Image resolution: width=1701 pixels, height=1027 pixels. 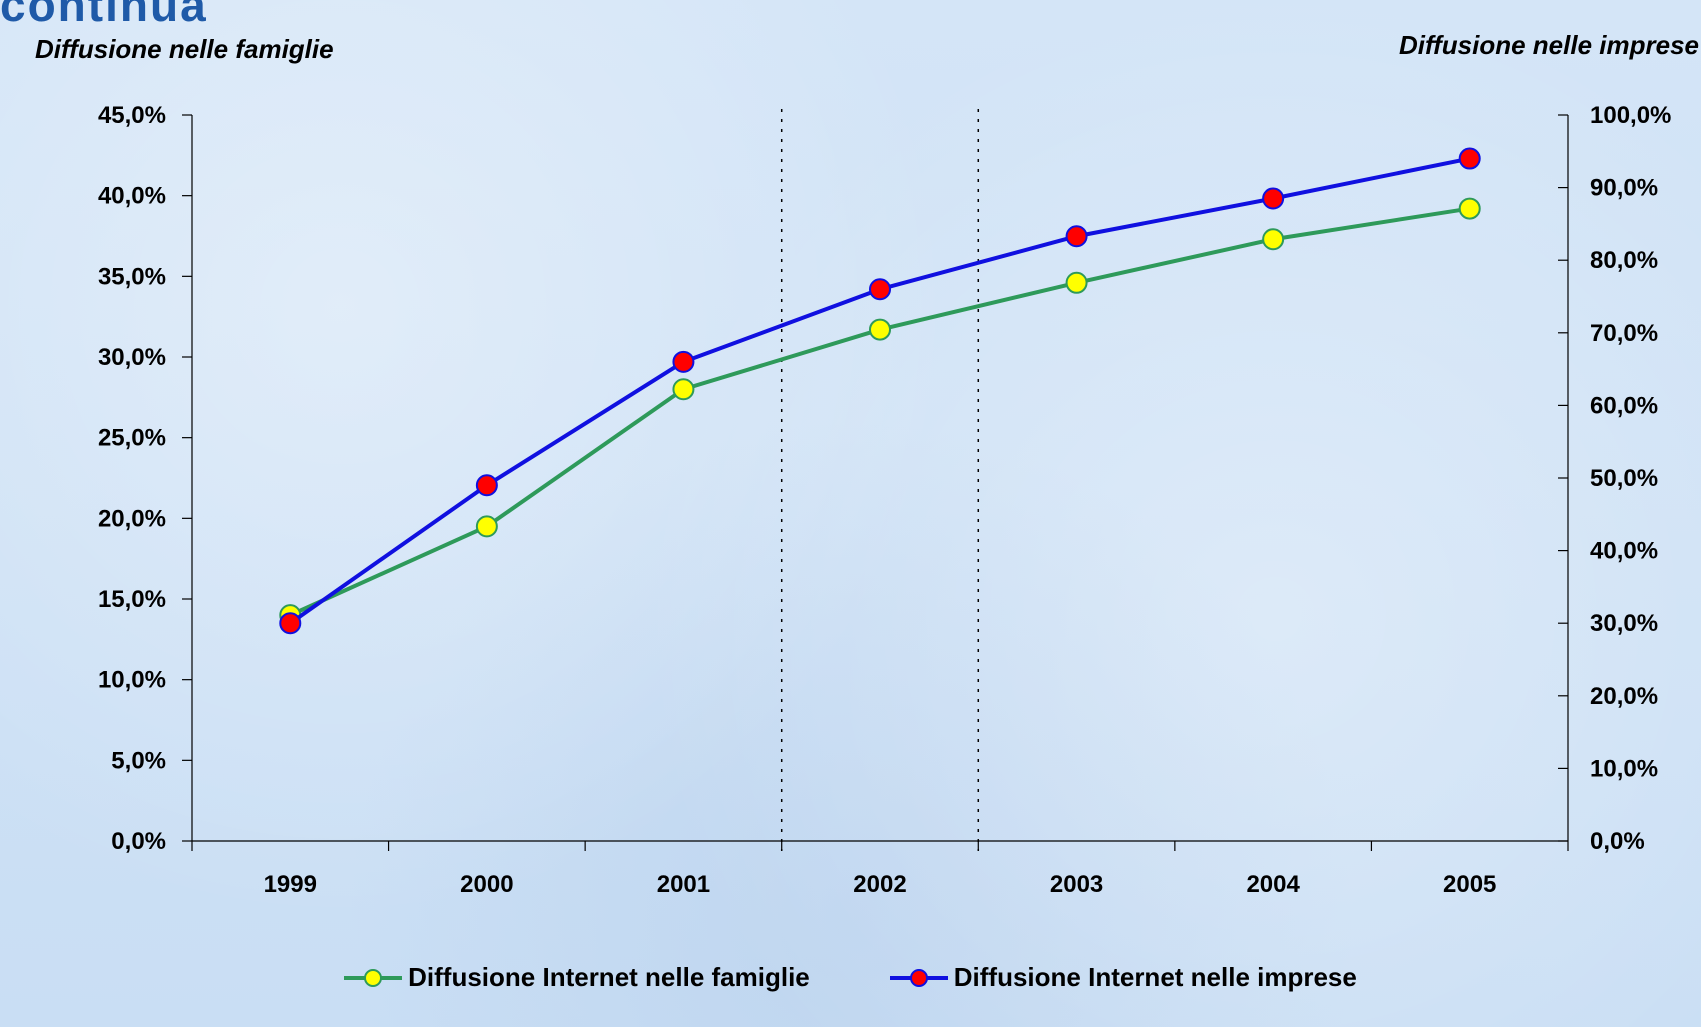 What do you see at coordinates (138, 760) in the screenshot?
I see `left-y-tick-label: 5,0%` at bounding box center [138, 760].